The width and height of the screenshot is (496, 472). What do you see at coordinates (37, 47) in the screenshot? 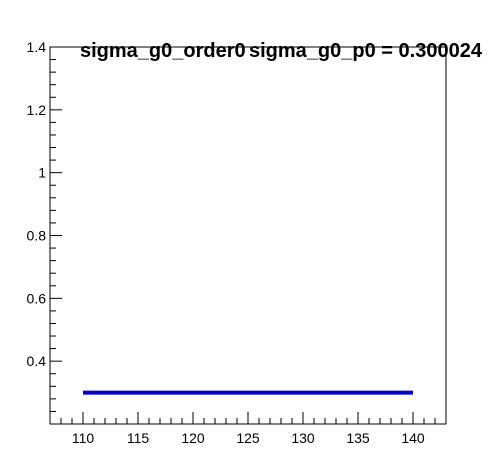
I see `y-tick-label: 1.4` at bounding box center [37, 47].